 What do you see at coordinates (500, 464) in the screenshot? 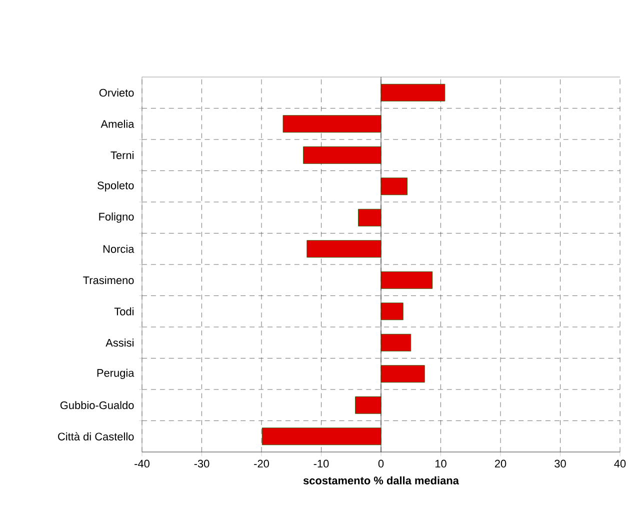
I see `x-tick-label: 20` at bounding box center [500, 464].